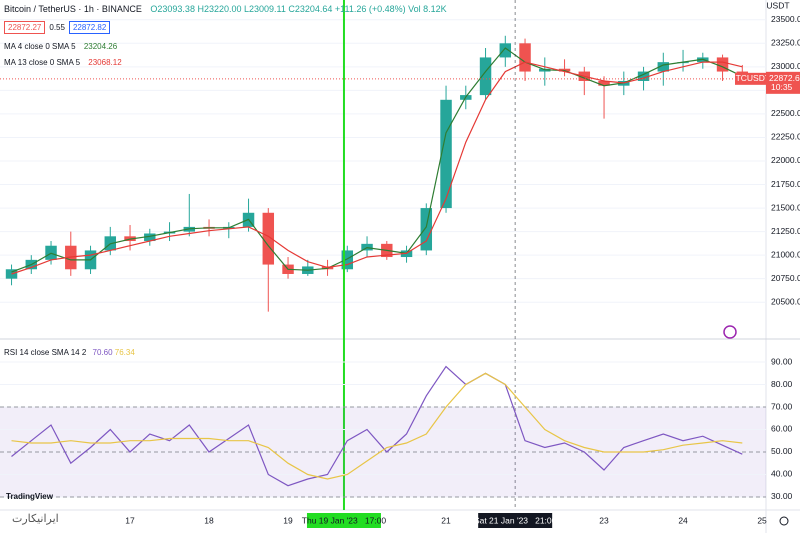 This screenshot has height=533, width=800. I want to click on ma13-legend: MA 13 close 0 SMA 5 23068.12, so click(63, 62).